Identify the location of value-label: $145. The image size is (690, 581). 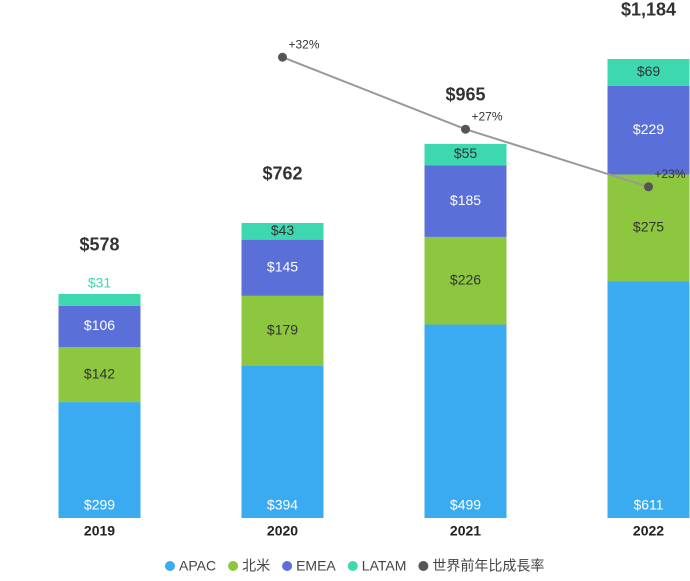
(282, 266).